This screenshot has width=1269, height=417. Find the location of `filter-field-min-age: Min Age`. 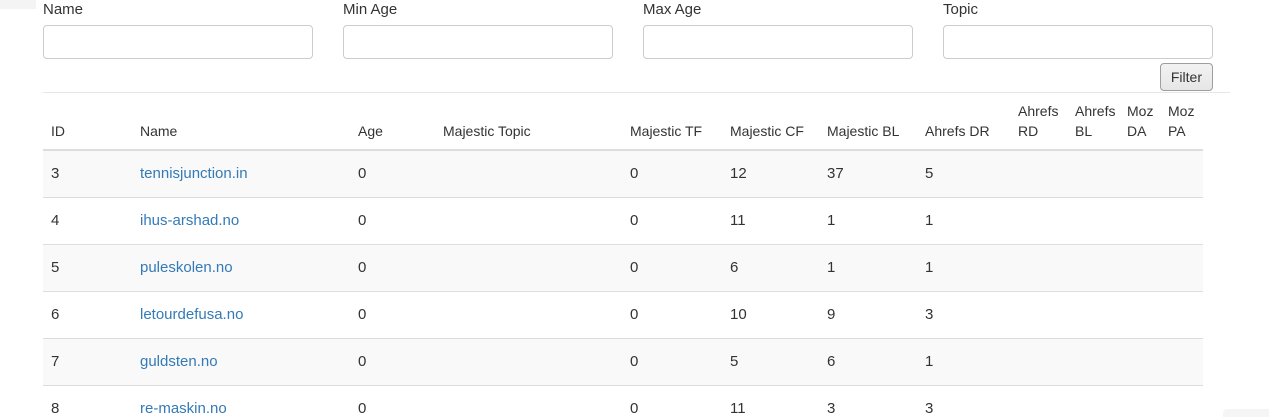

filter-field-min-age: Min Age is located at coordinates (478, 30).